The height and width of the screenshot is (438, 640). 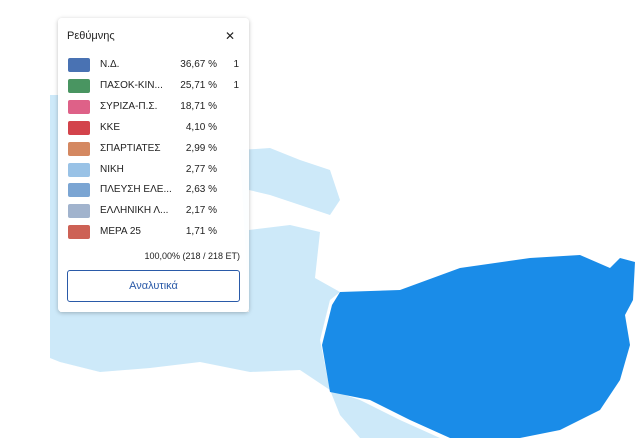 I want to click on party-name: ΝΙΚΗ, so click(x=112, y=169).